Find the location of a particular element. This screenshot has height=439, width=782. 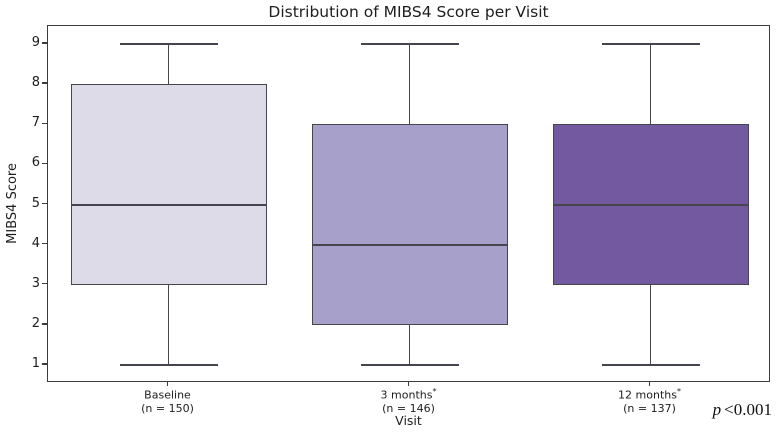

p-value-annotation: p <0.001 is located at coordinates (742, 410).